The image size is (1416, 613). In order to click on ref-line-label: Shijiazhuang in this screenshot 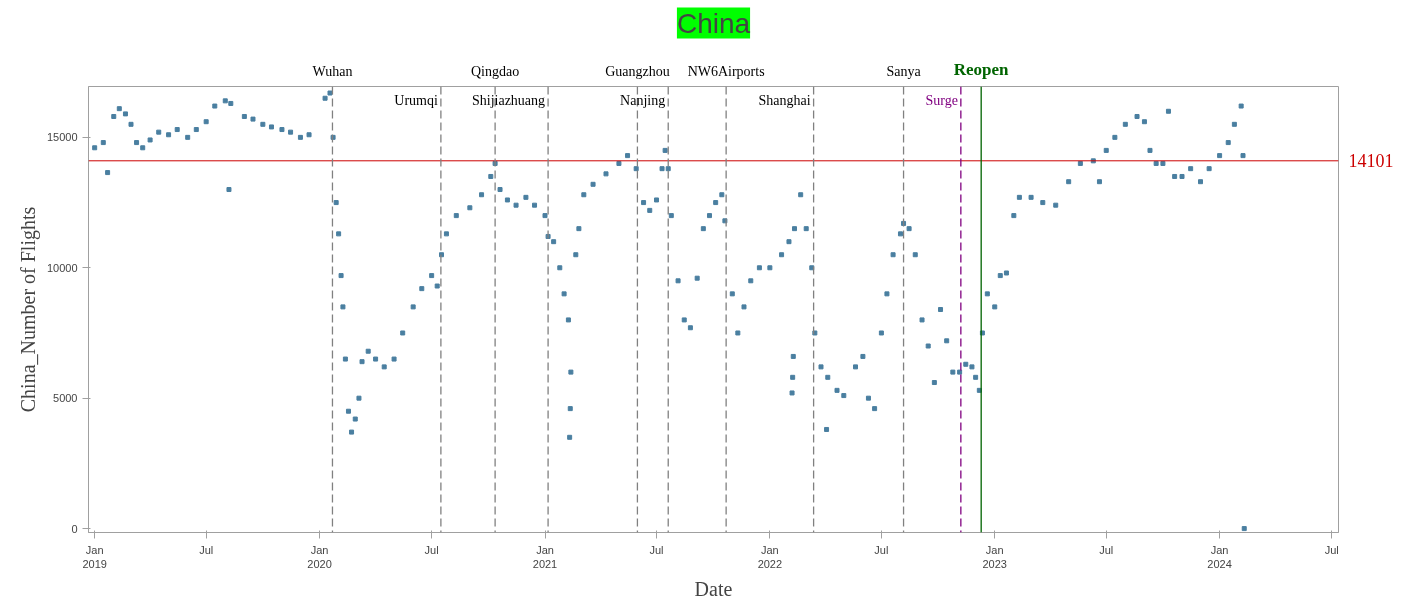, I will do `click(508, 100)`.